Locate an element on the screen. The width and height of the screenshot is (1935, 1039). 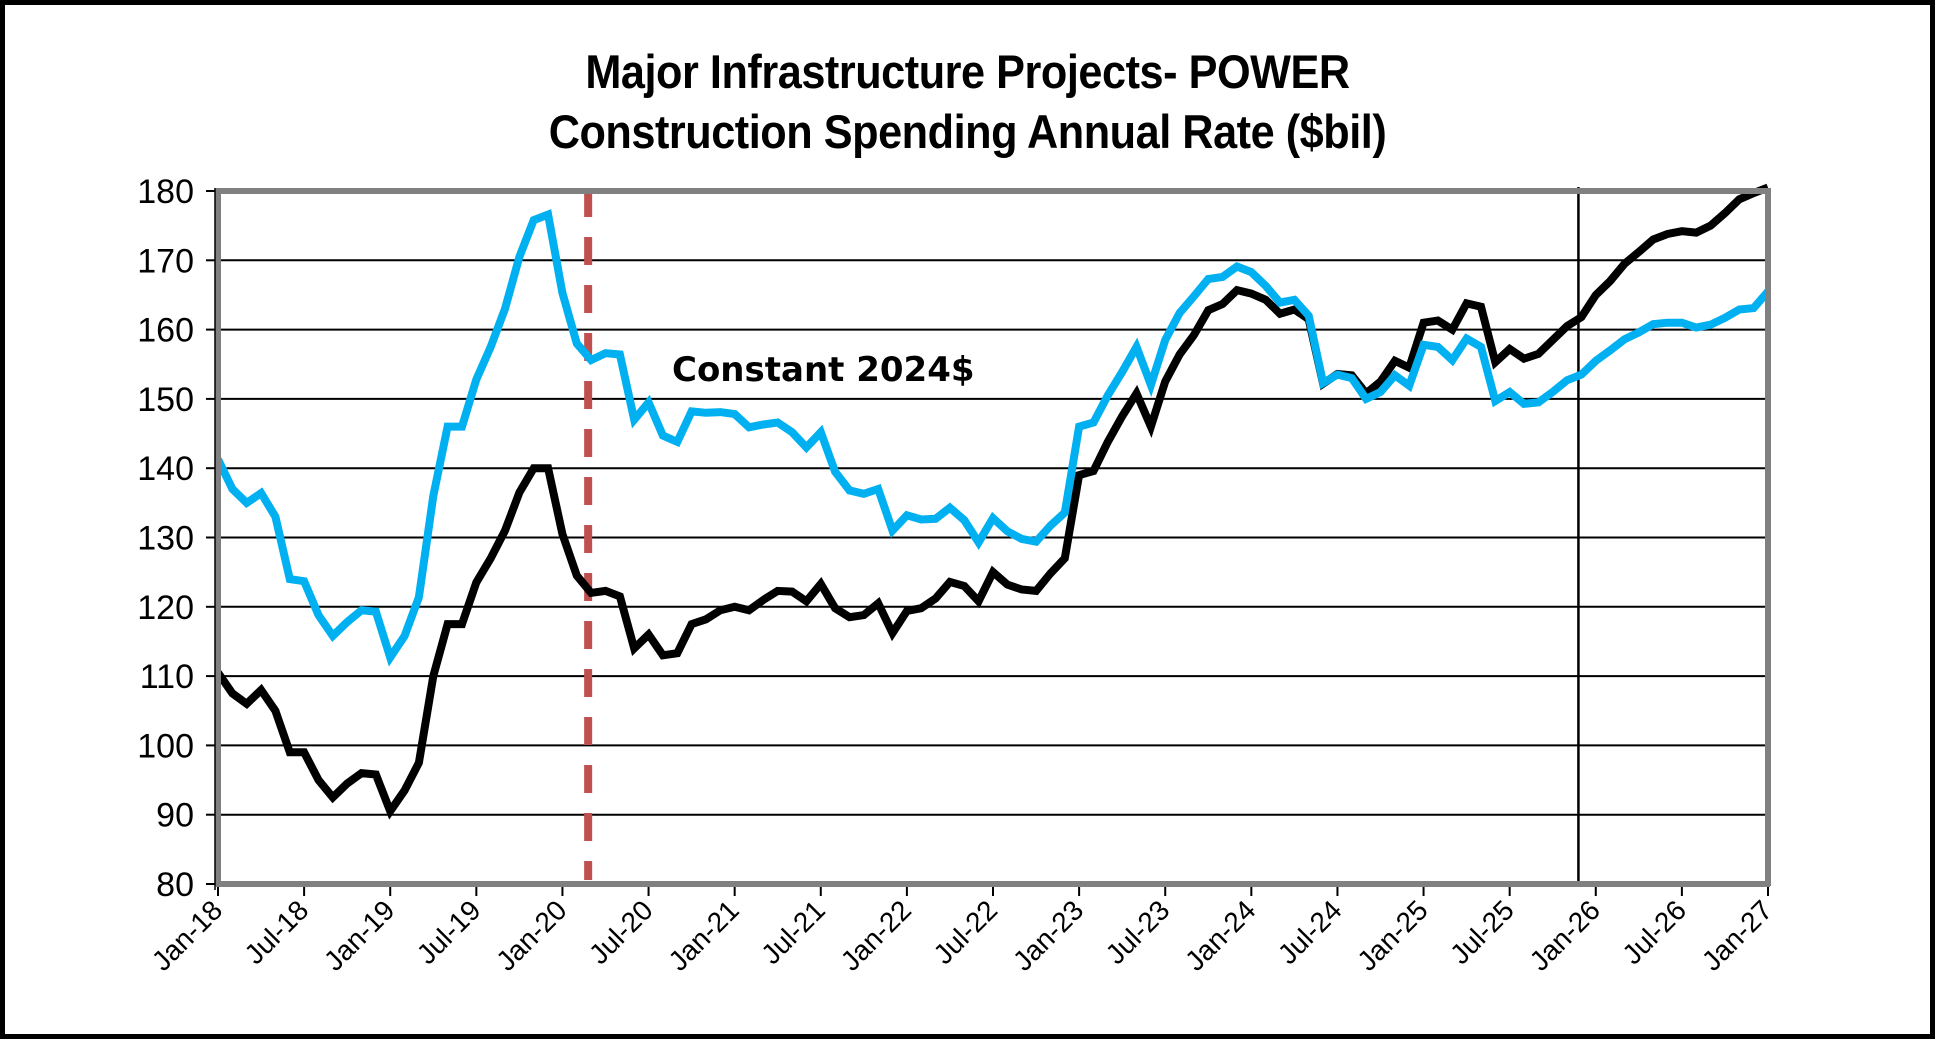
x-tick-label: Jan-26 is located at coordinates (1565, 935).